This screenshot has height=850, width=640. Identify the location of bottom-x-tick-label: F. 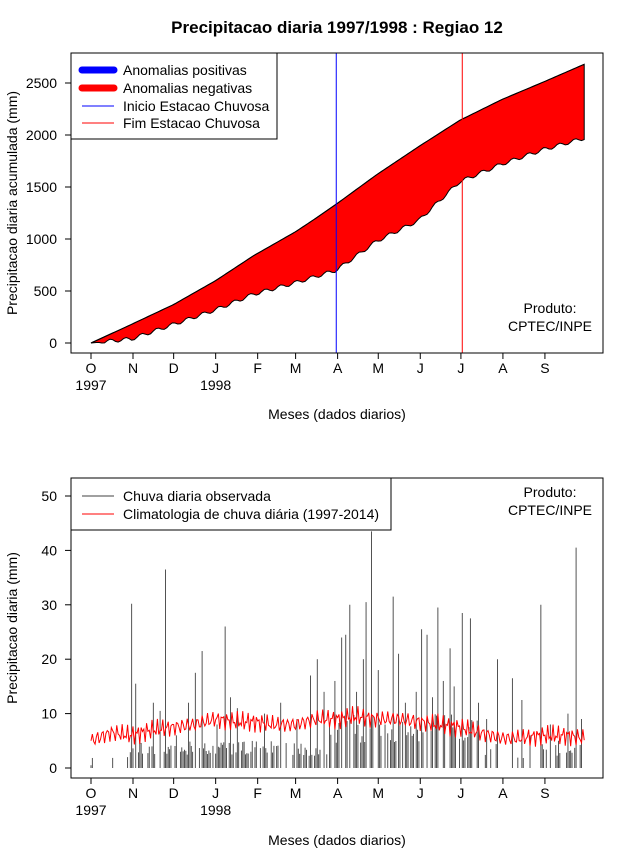
(257, 793).